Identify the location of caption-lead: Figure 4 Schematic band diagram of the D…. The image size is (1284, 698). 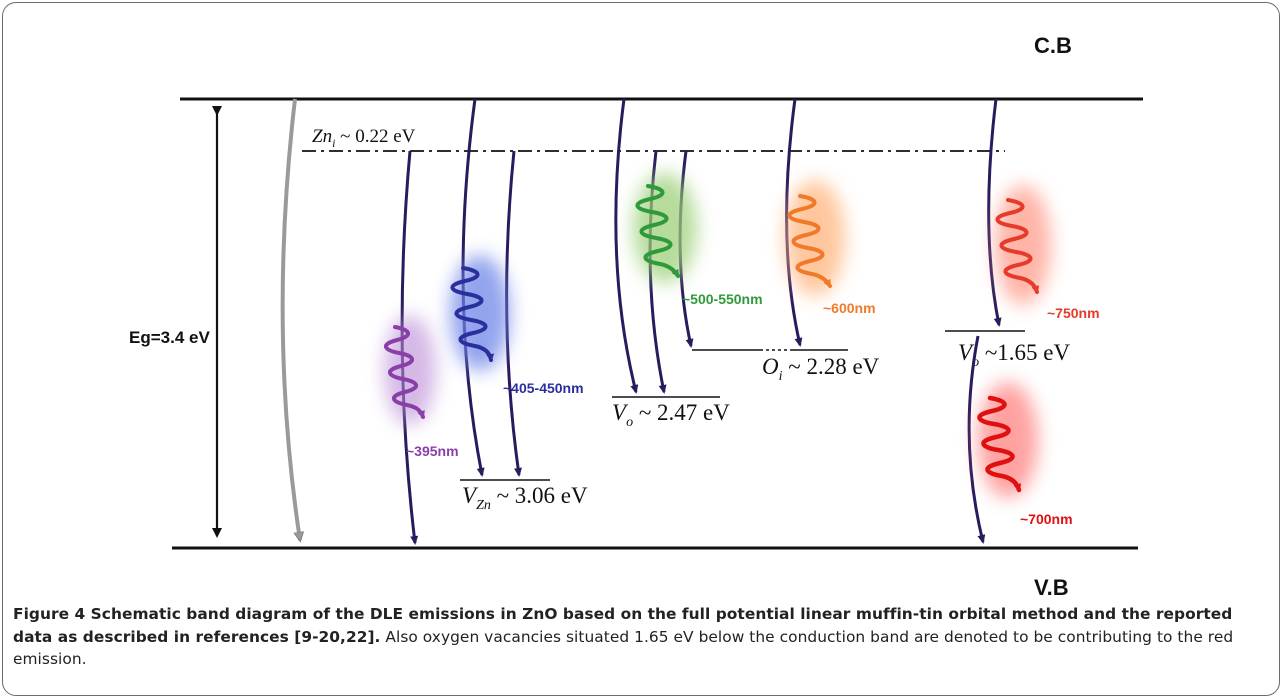
(623, 625).